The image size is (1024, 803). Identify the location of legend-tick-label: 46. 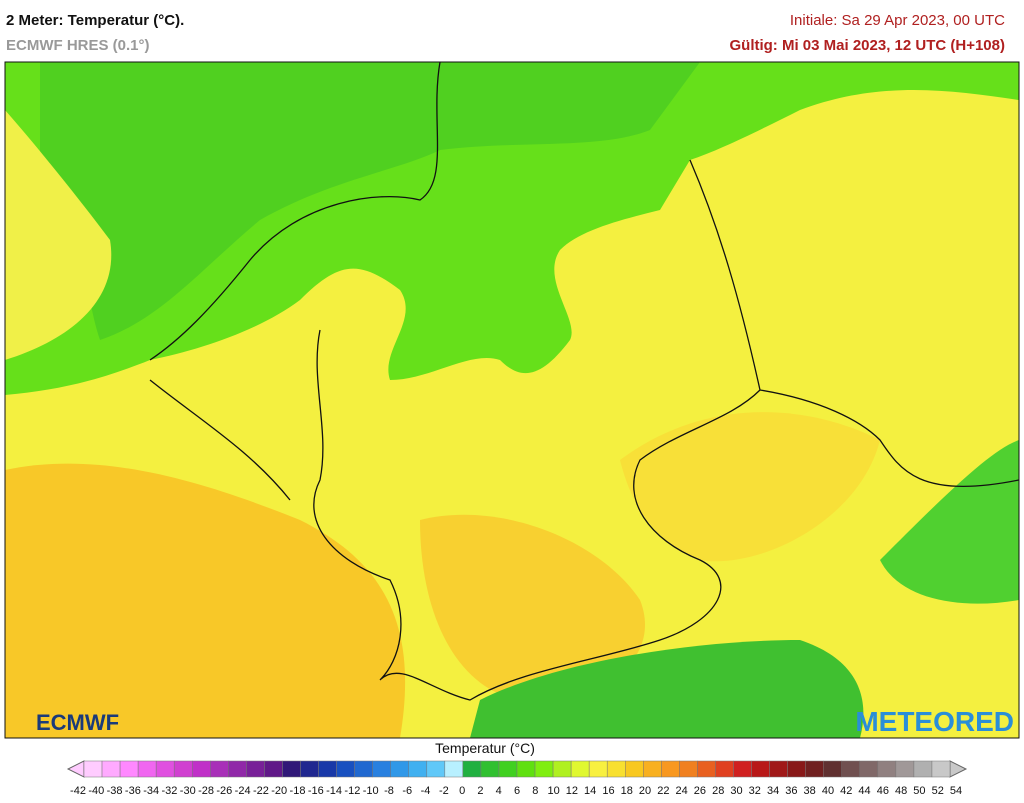
(883, 791).